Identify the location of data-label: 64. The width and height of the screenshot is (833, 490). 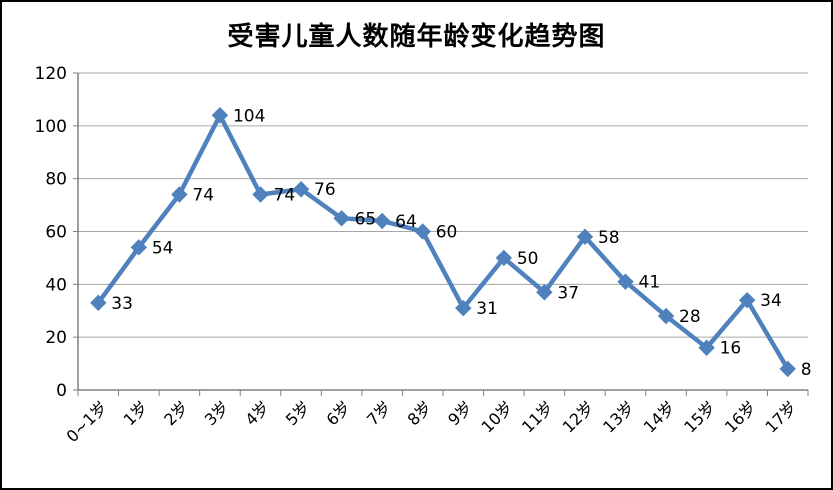
(406, 222).